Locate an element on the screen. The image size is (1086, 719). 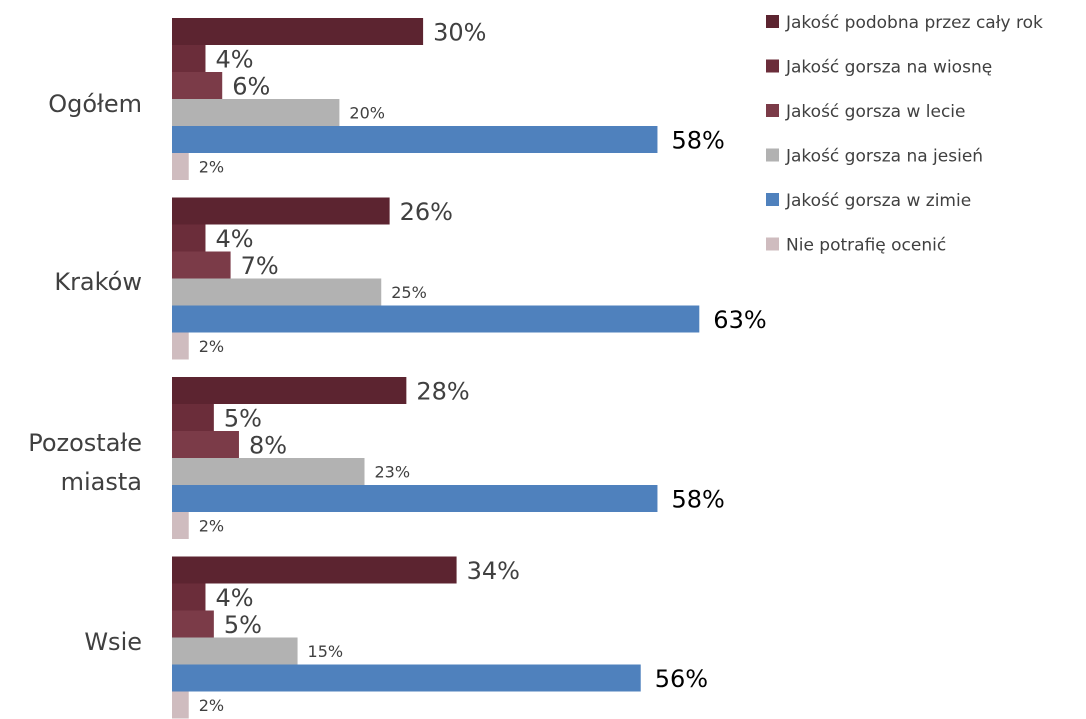
legend-swatch-nie-potrafie-ocenic is located at coordinates (772, 244).